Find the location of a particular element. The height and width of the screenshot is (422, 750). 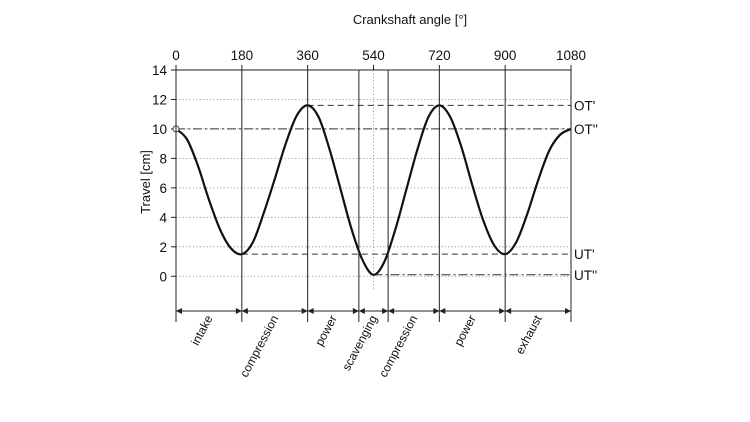

y-tick-label: 12 is located at coordinates (159, 99).